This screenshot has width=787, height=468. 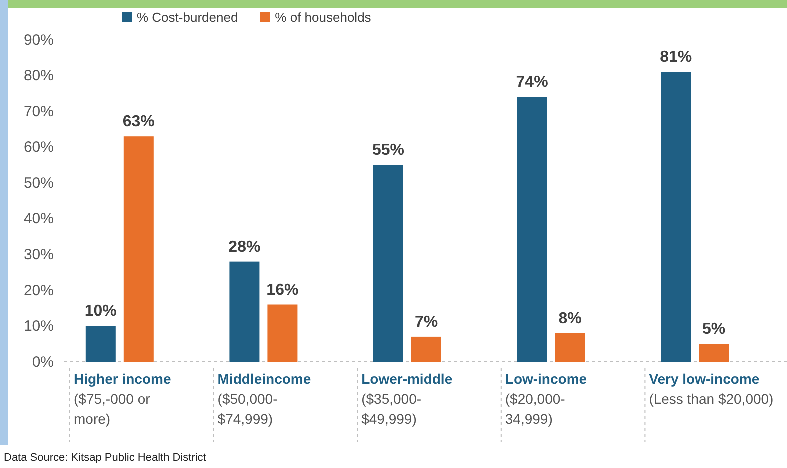 What do you see at coordinates (570, 319) in the screenshot?
I see `data-label: 8%` at bounding box center [570, 319].